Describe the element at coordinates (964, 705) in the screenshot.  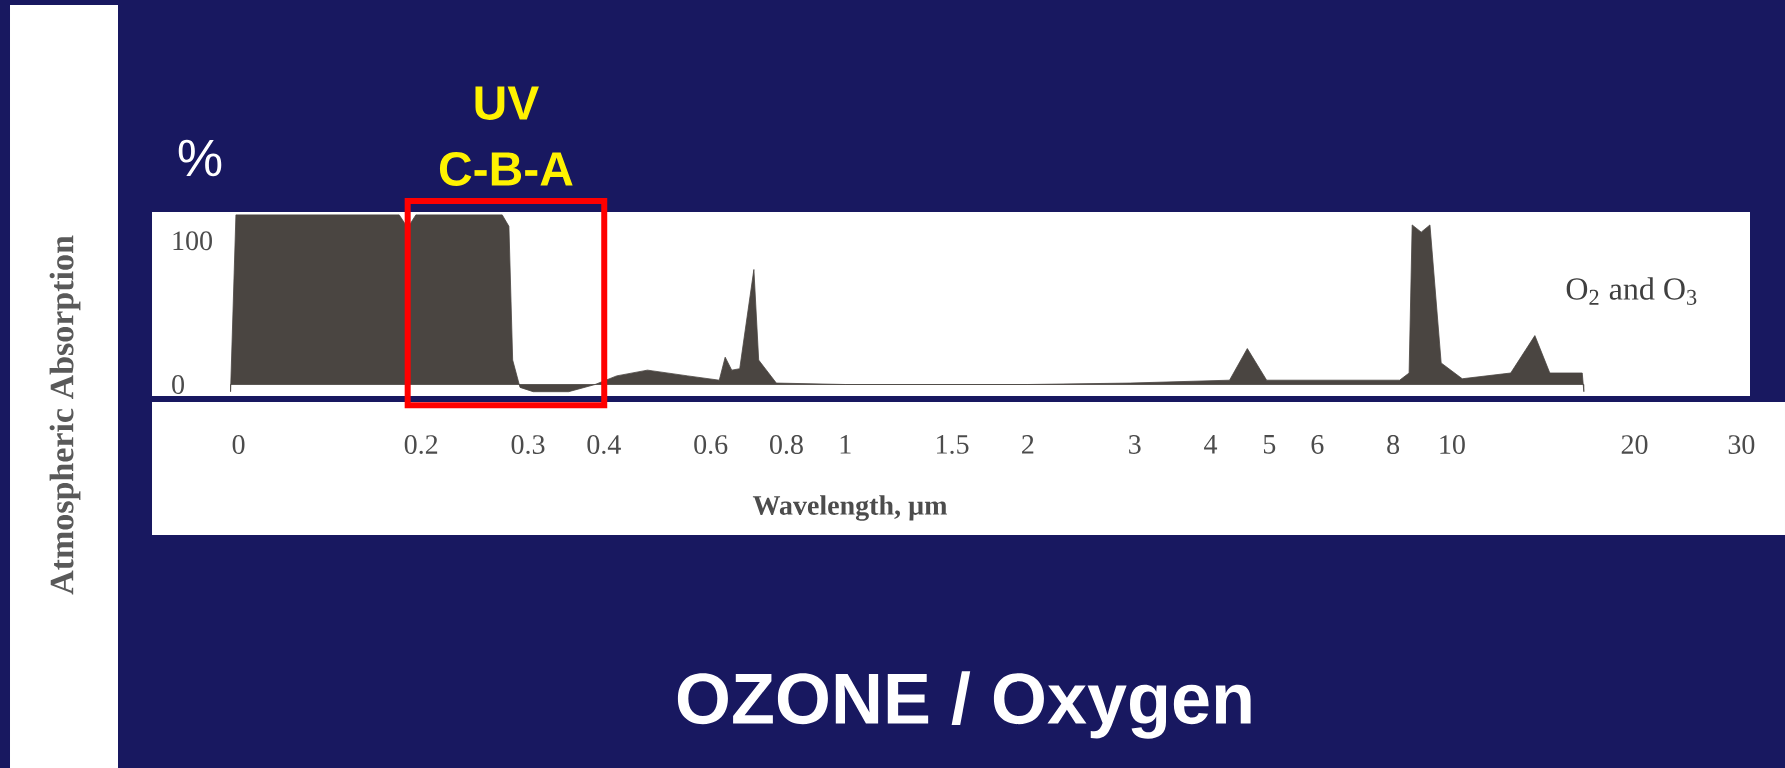
I see `text: OZONE / Oxygen` at that location.